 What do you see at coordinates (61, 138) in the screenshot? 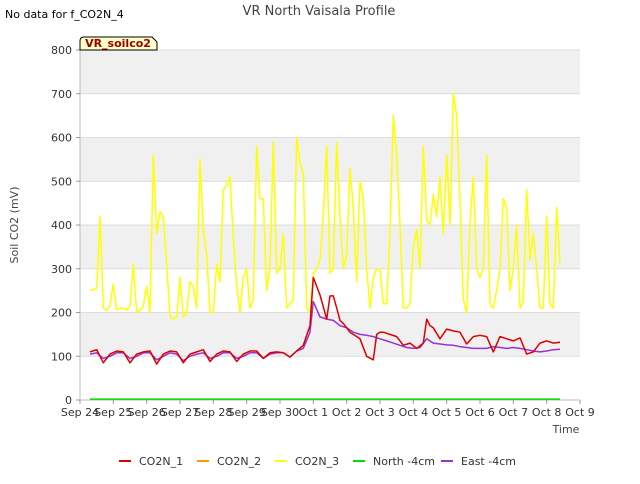
I see `y-tick-label: 600` at bounding box center [61, 138].